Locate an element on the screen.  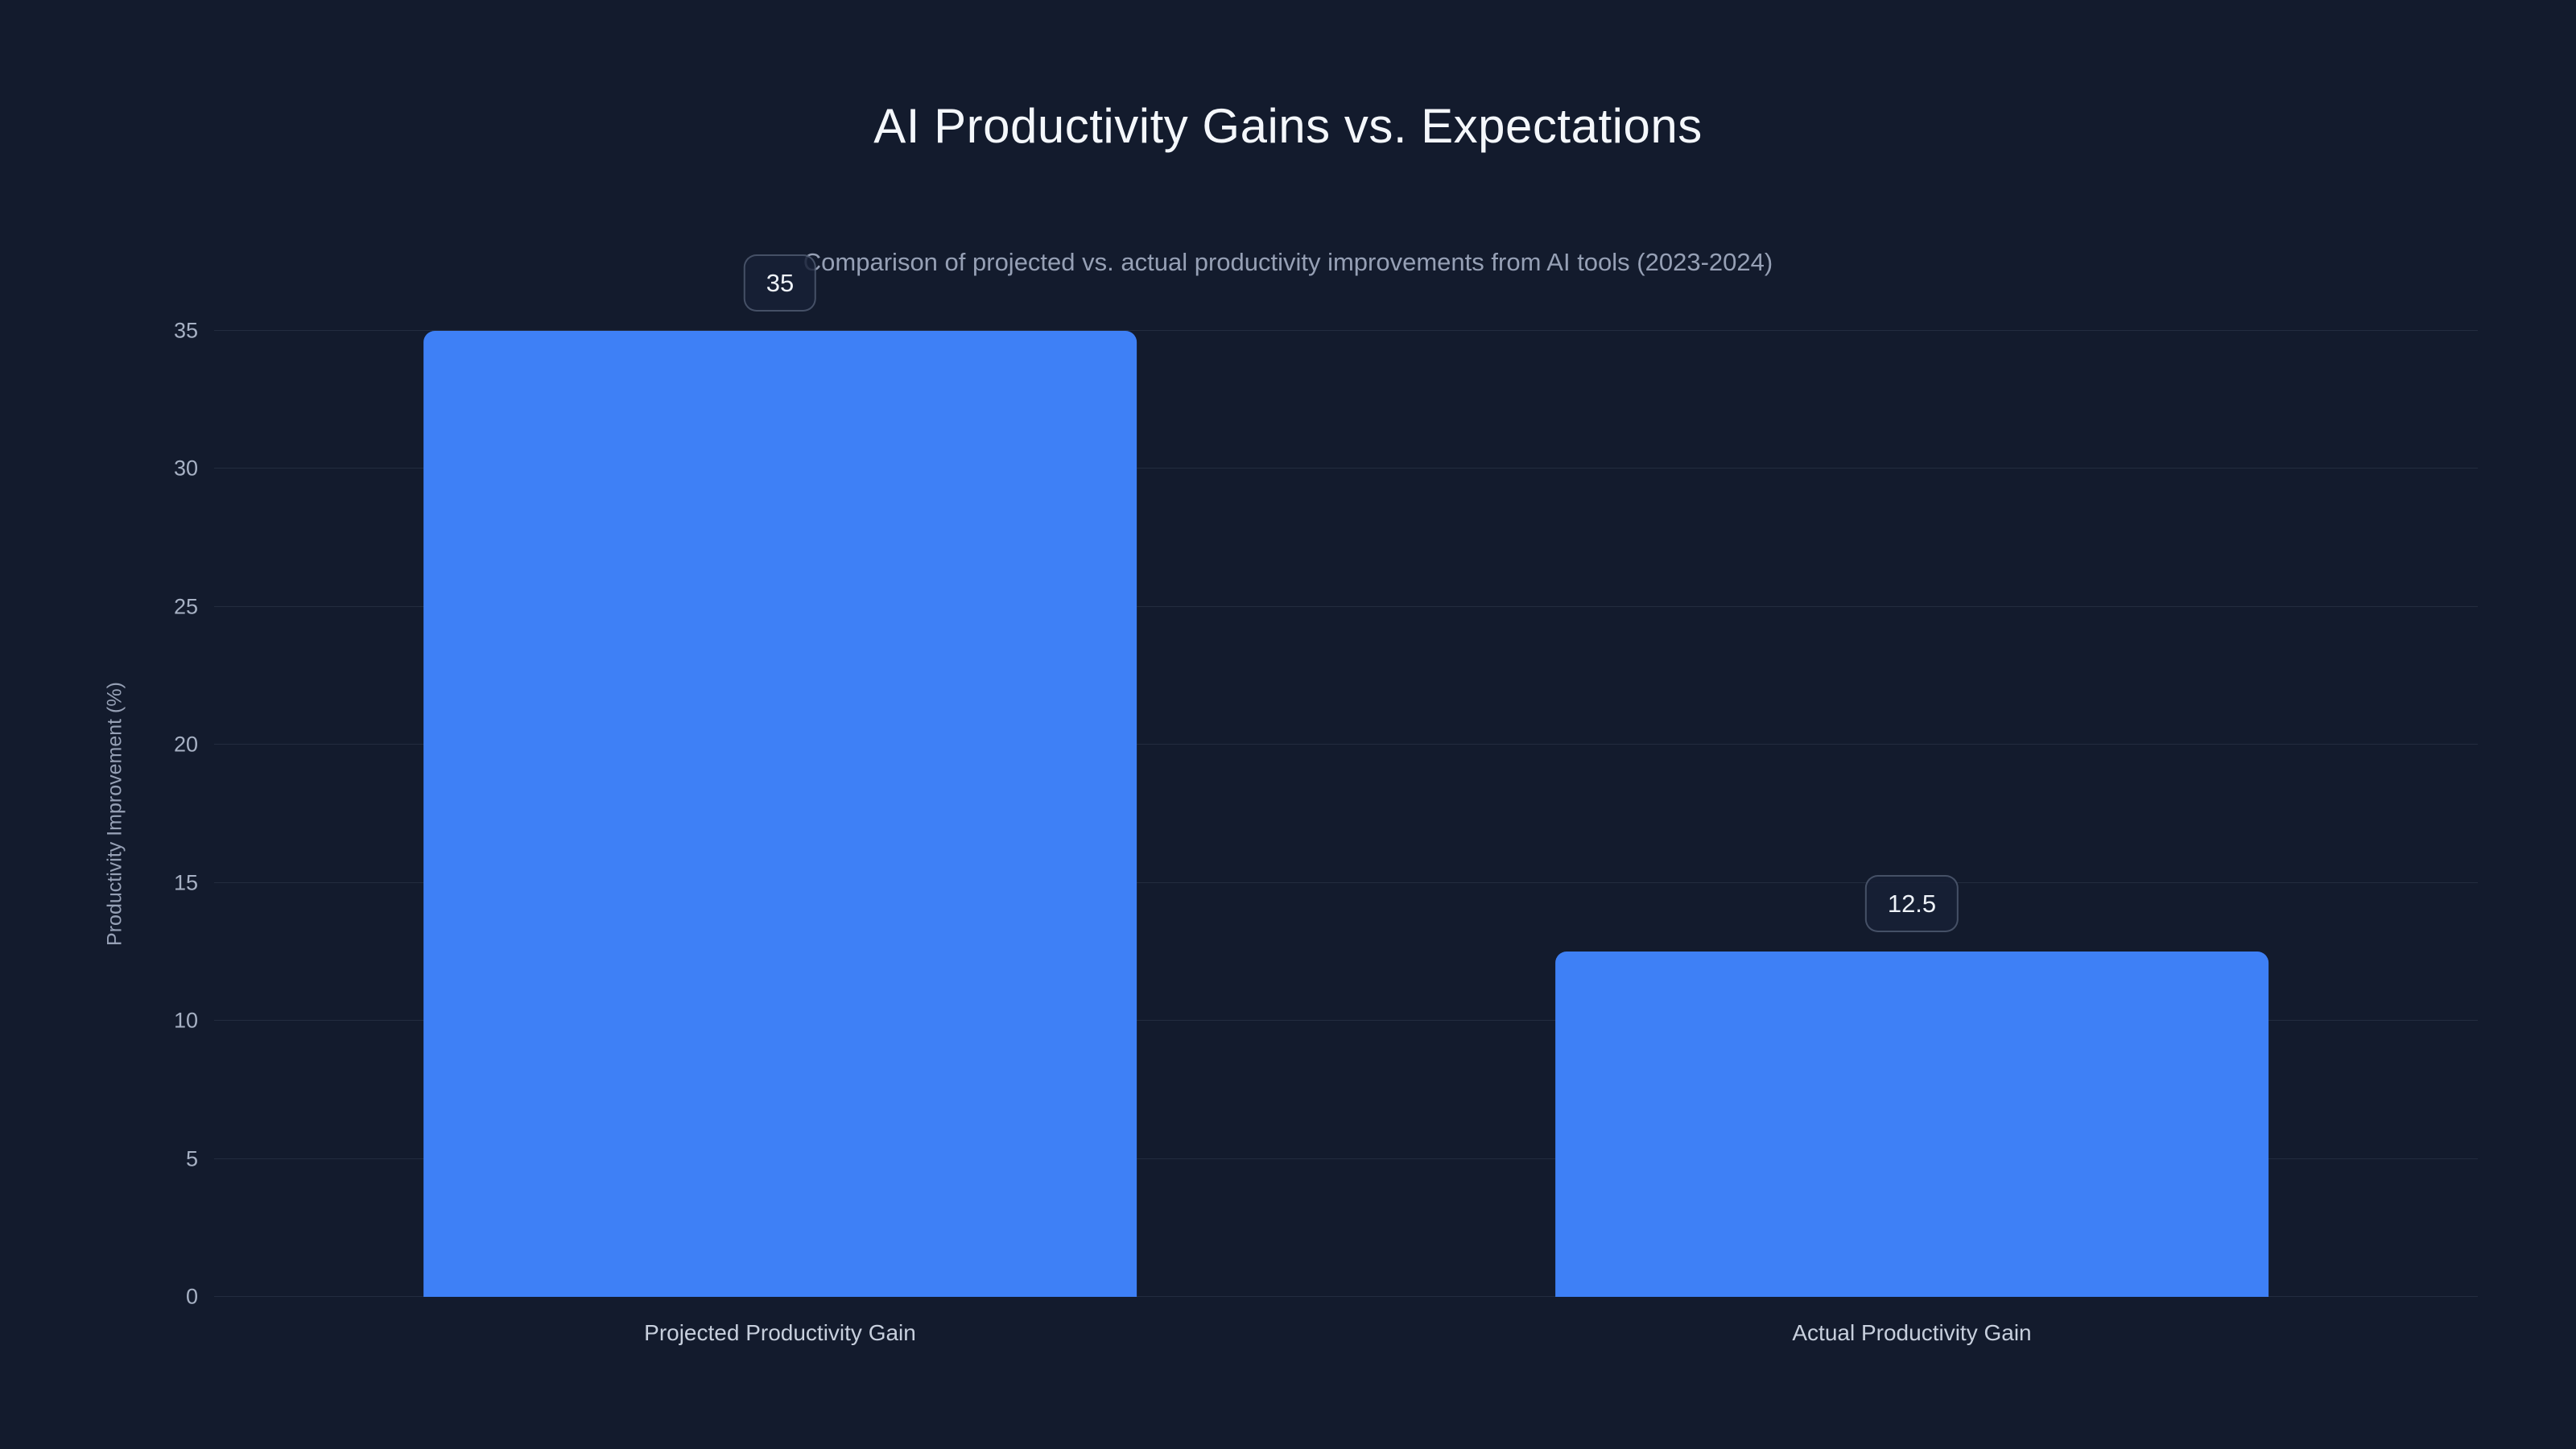
y-tick-label: 20 is located at coordinates (185, 744).